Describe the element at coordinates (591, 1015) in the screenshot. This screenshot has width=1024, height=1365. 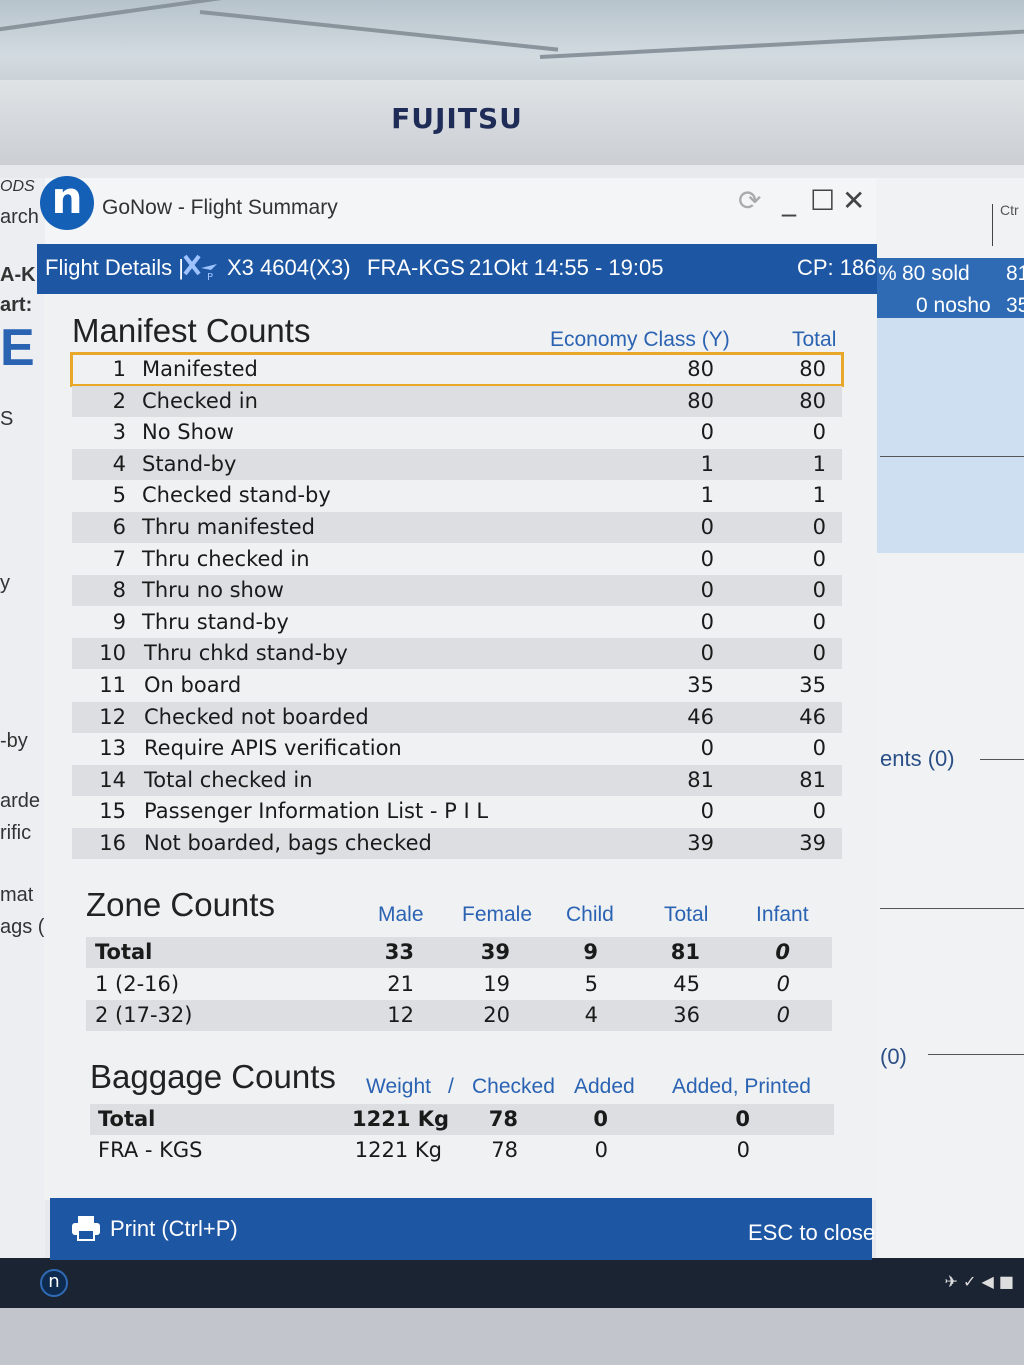
I see `zone-child: 4` at that location.